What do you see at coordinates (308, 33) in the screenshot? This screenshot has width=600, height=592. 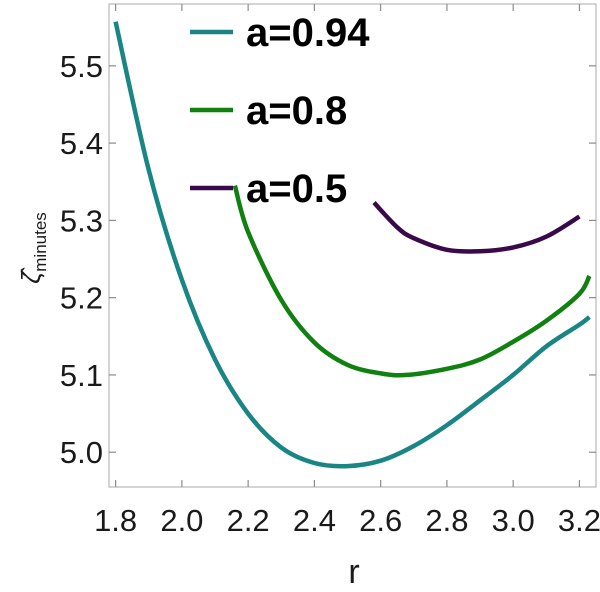 I see `legend-label-1: a=0.94` at bounding box center [308, 33].